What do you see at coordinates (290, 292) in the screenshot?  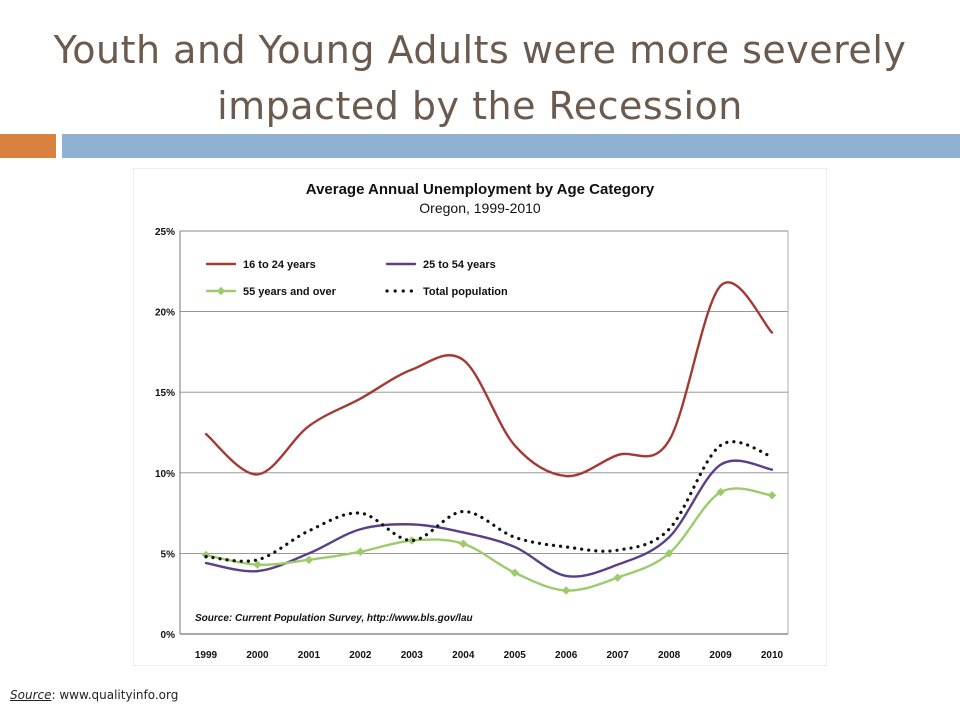 I see `legend-label-55-years-and-over: 55 years and over` at bounding box center [290, 292].